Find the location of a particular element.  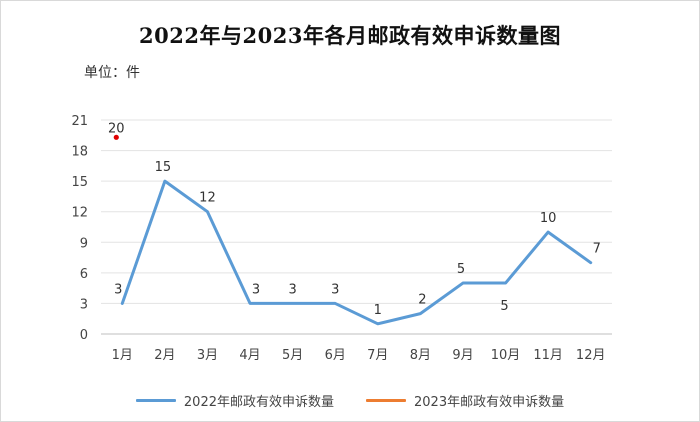

y-tick-label: 3 is located at coordinates (84, 304).